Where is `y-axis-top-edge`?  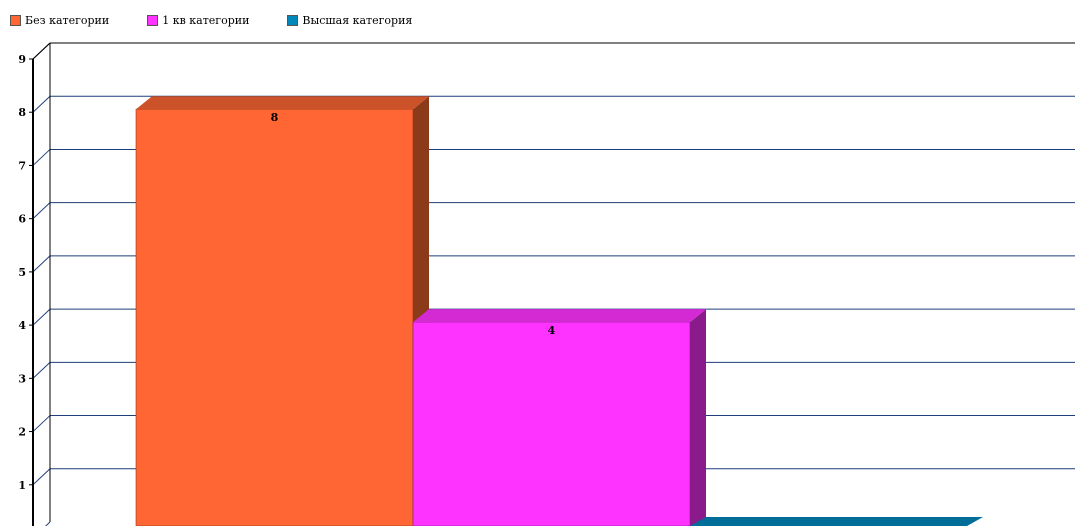 y-axis-top-edge is located at coordinates (41, 51).